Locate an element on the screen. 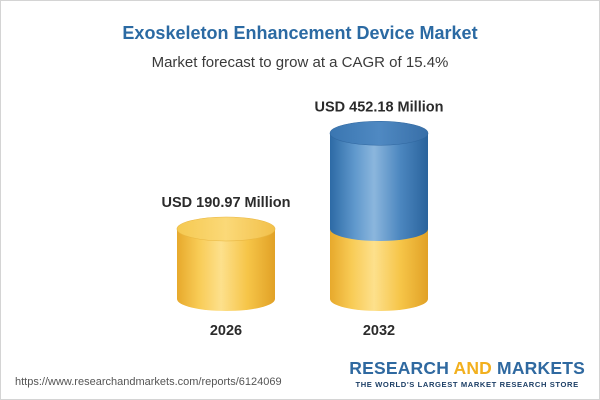  bar-2026-body is located at coordinates (226, 270).